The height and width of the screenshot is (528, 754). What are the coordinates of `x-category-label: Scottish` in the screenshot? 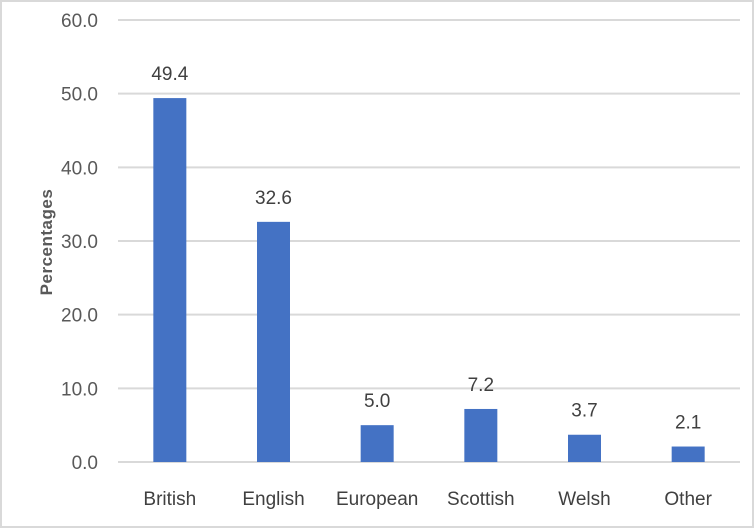 It's located at (481, 499).